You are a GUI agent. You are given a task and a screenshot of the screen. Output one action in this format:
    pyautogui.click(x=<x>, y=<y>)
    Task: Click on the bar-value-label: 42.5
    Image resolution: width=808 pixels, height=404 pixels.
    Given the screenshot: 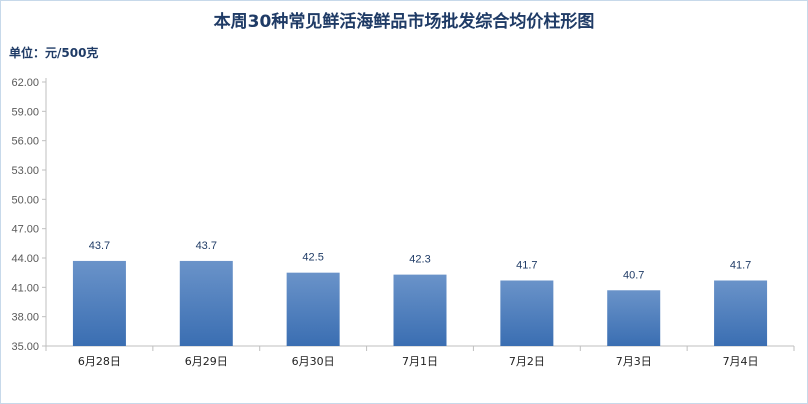 What is the action you would take?
    pyautogui.click(x=312, y=258)
    